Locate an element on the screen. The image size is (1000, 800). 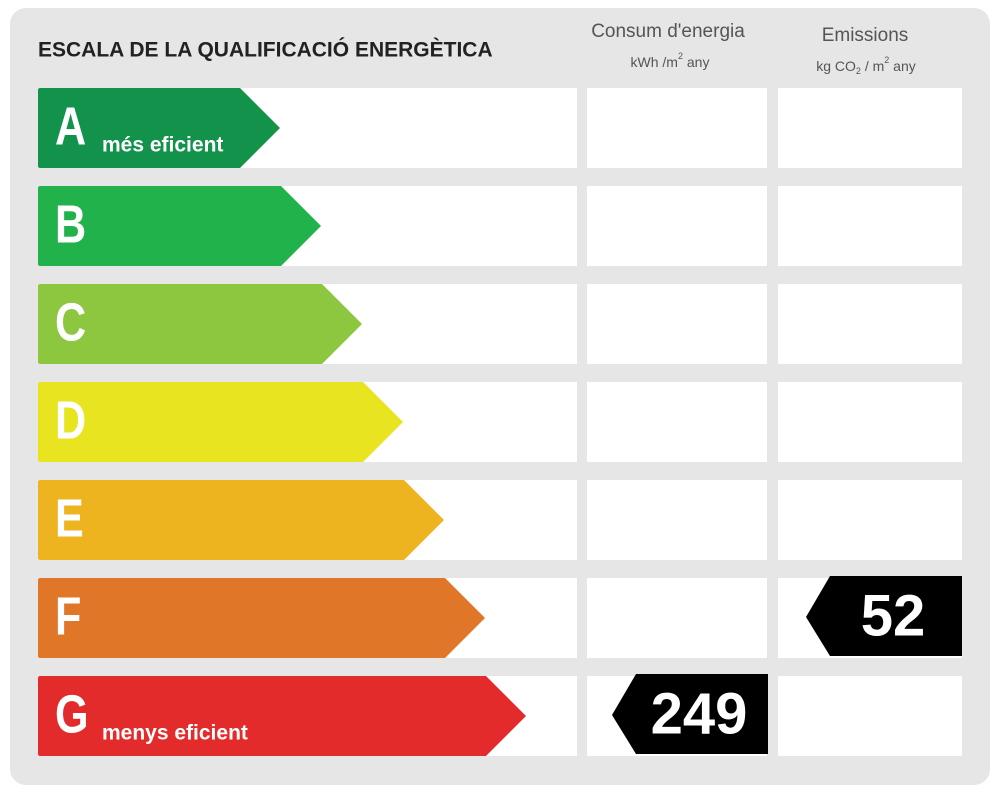
consumption-title: Consum d'energia is located at coordinates (668, 31).